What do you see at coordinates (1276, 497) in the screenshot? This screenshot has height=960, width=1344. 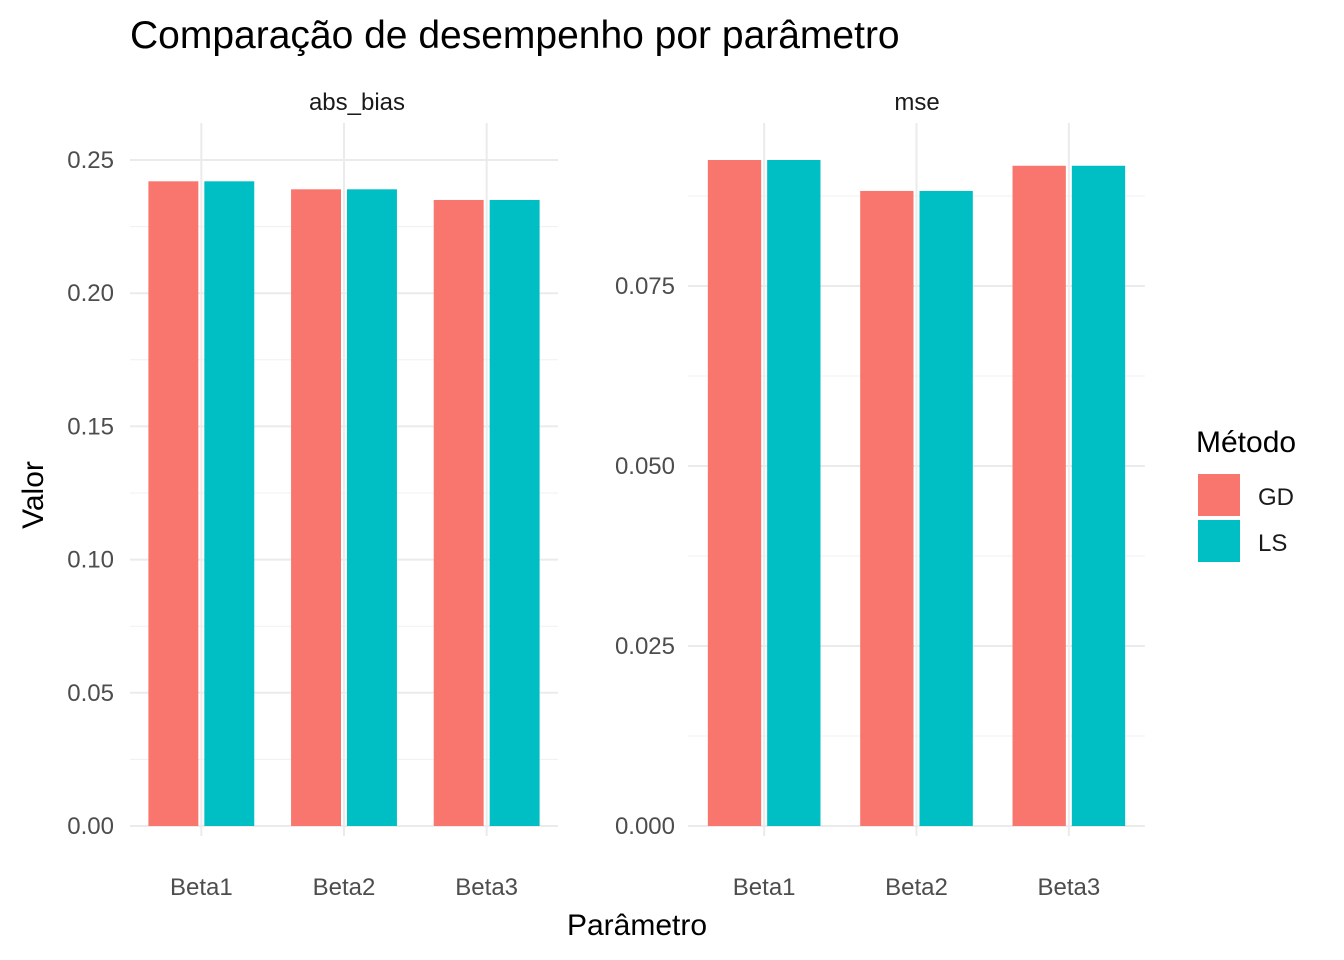 I see `legend-label-gd: GD` at bounding box center [1276, 497].